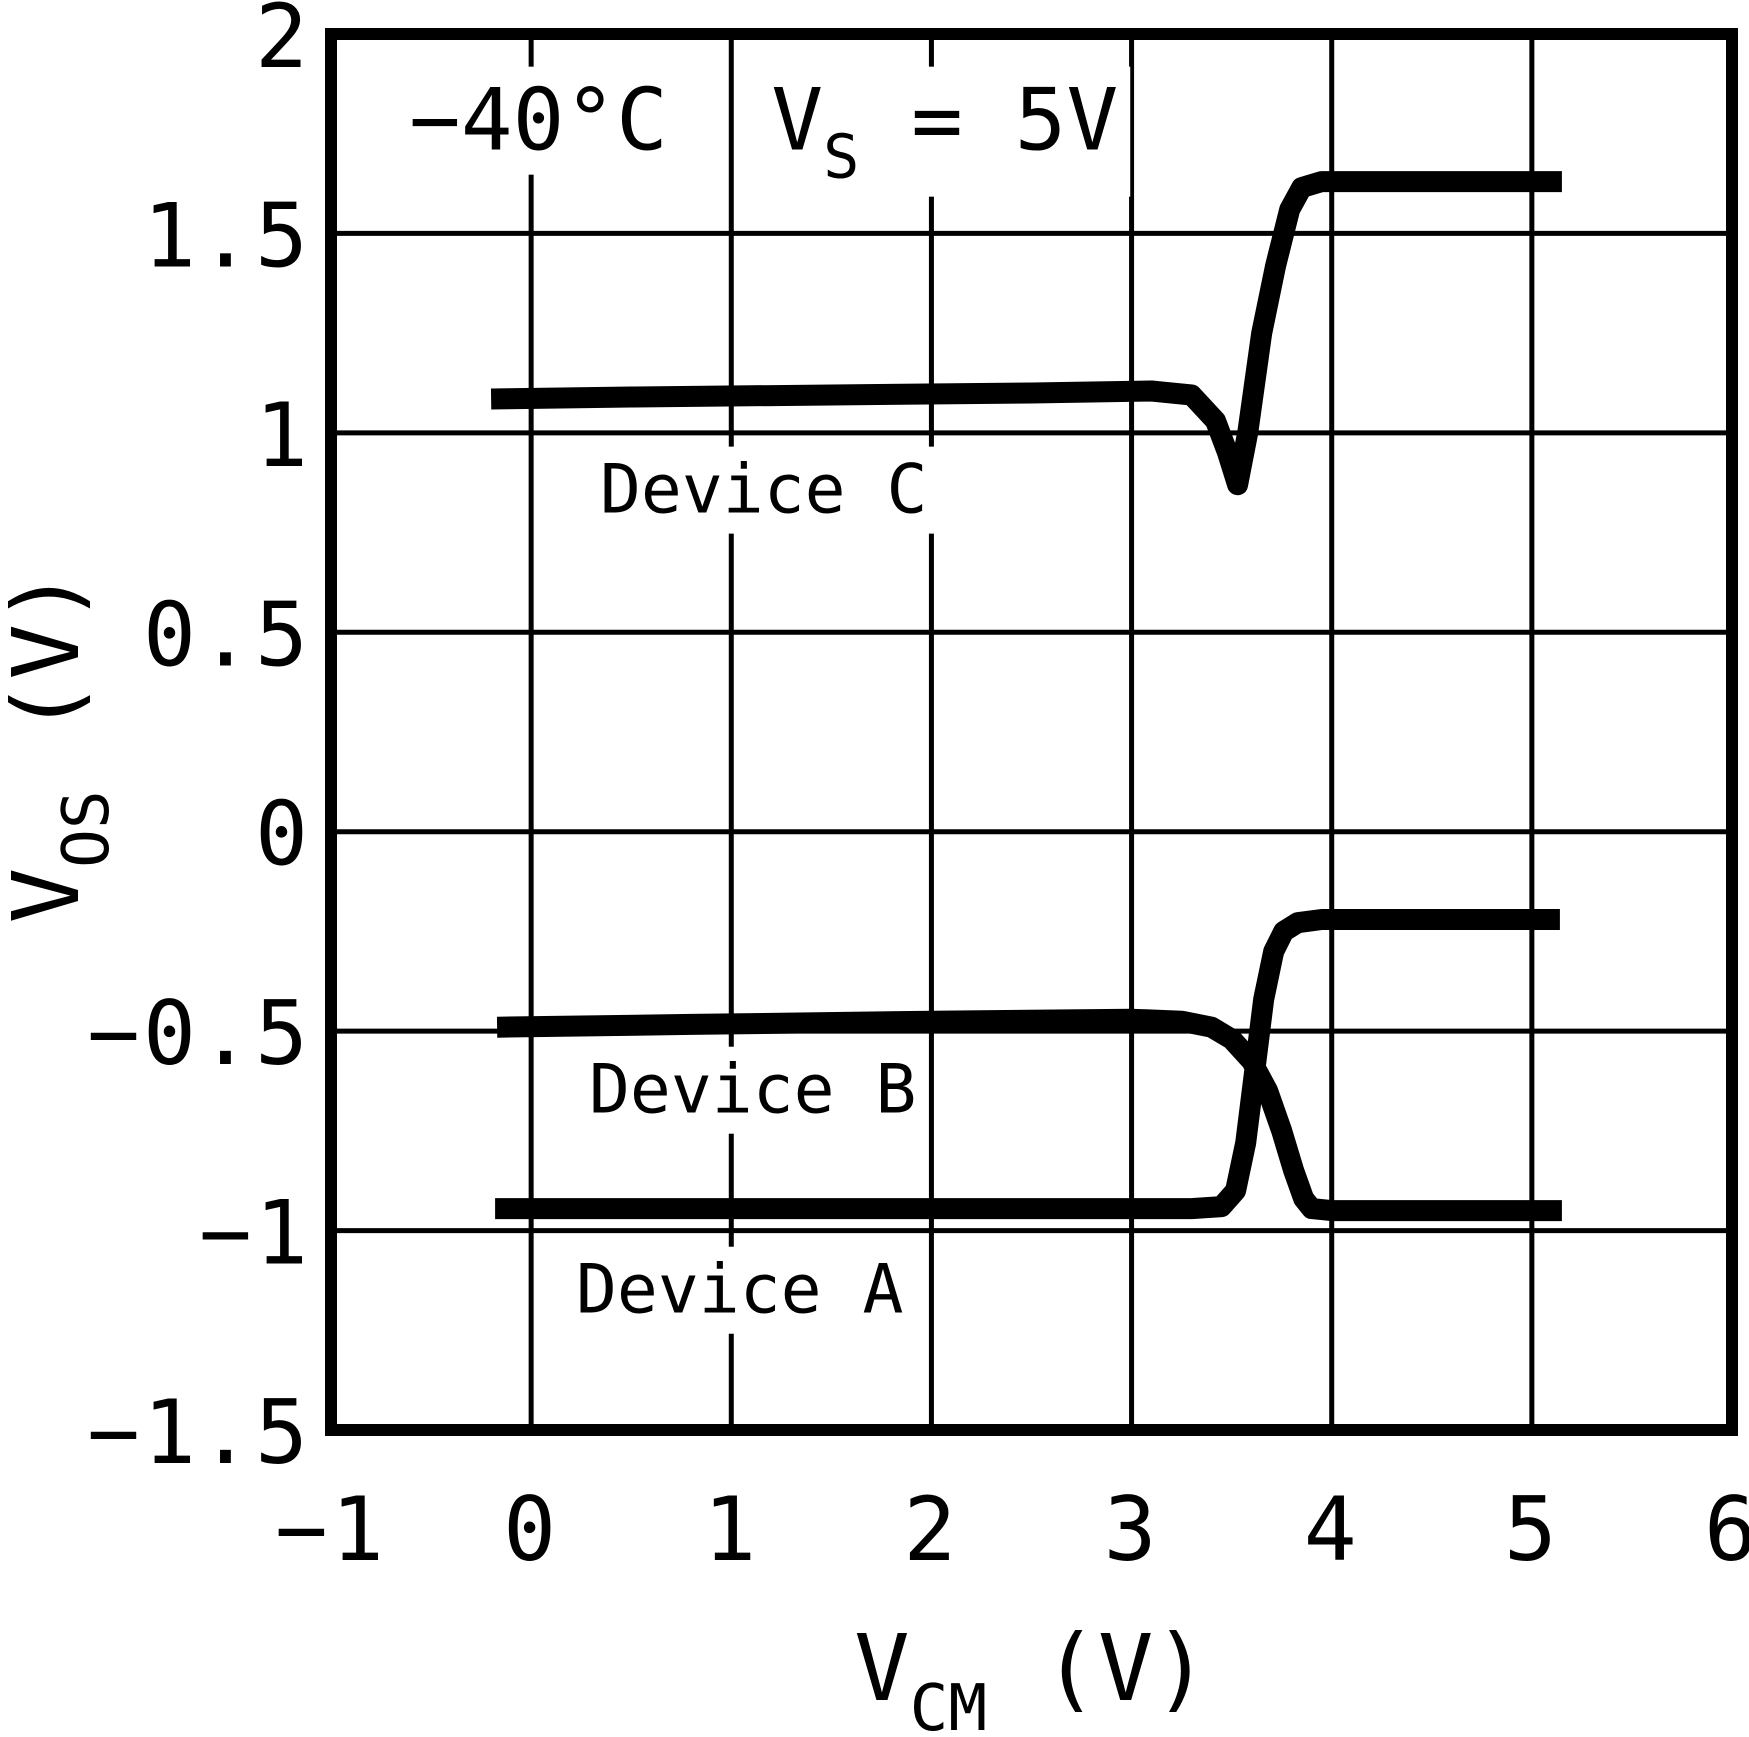 The height and width of the screenshot is (1737, 1749). I want to click on y-tick-label: 0.5, so click(227, 634).